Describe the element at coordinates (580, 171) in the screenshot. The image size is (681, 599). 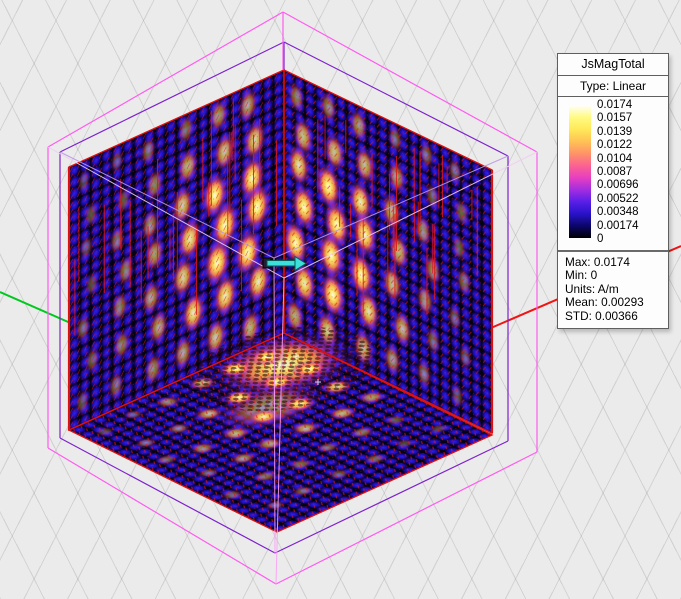
I see `colorbar-gradient` at that location.